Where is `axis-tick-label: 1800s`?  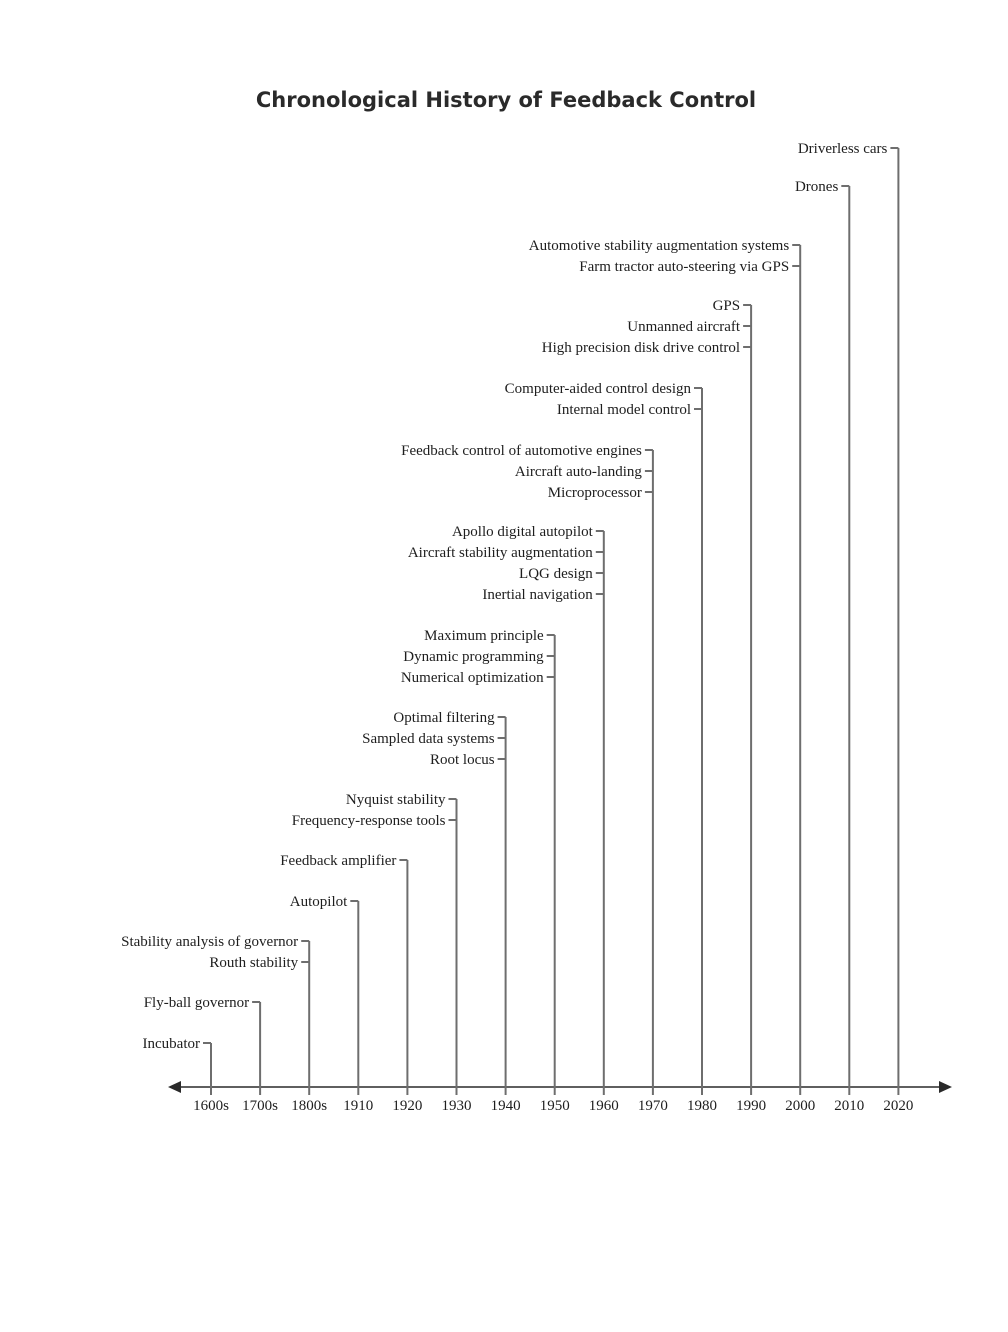 axis-tick-label: 1800s is located at coordinates (309, 1106).